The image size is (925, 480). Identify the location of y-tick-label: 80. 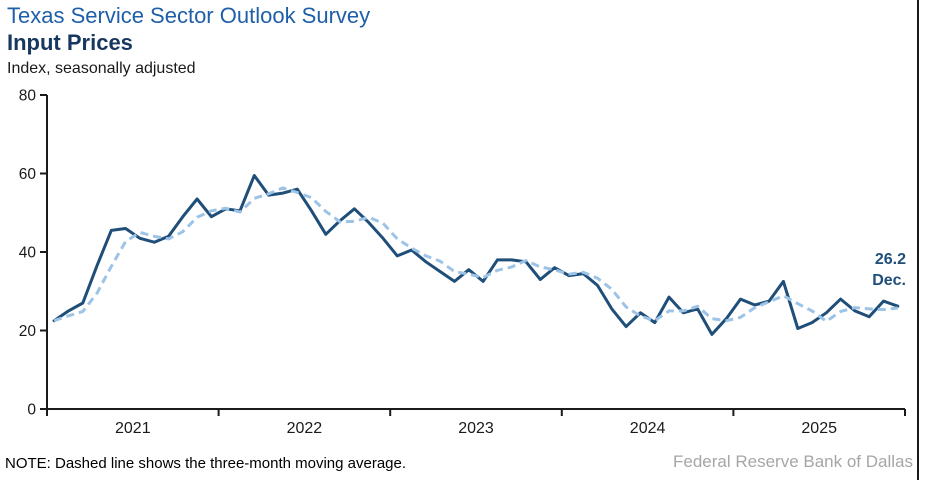
(28, 95).